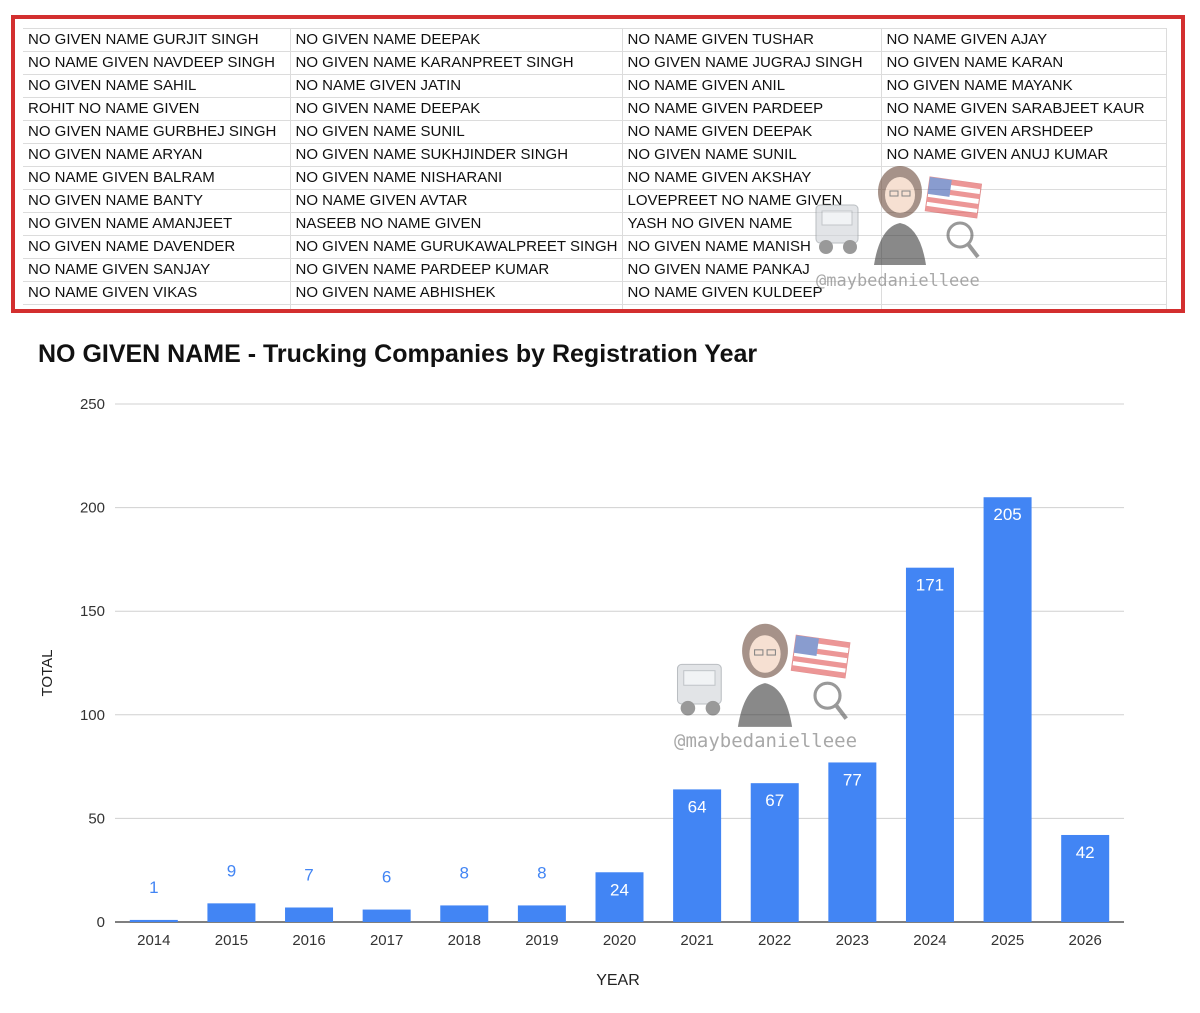 This screenshot has height=1013, width=1200. Describe the element at coordinates (1085, 940) in the screenshot. I see `x-tick-label: 2026` at that location.